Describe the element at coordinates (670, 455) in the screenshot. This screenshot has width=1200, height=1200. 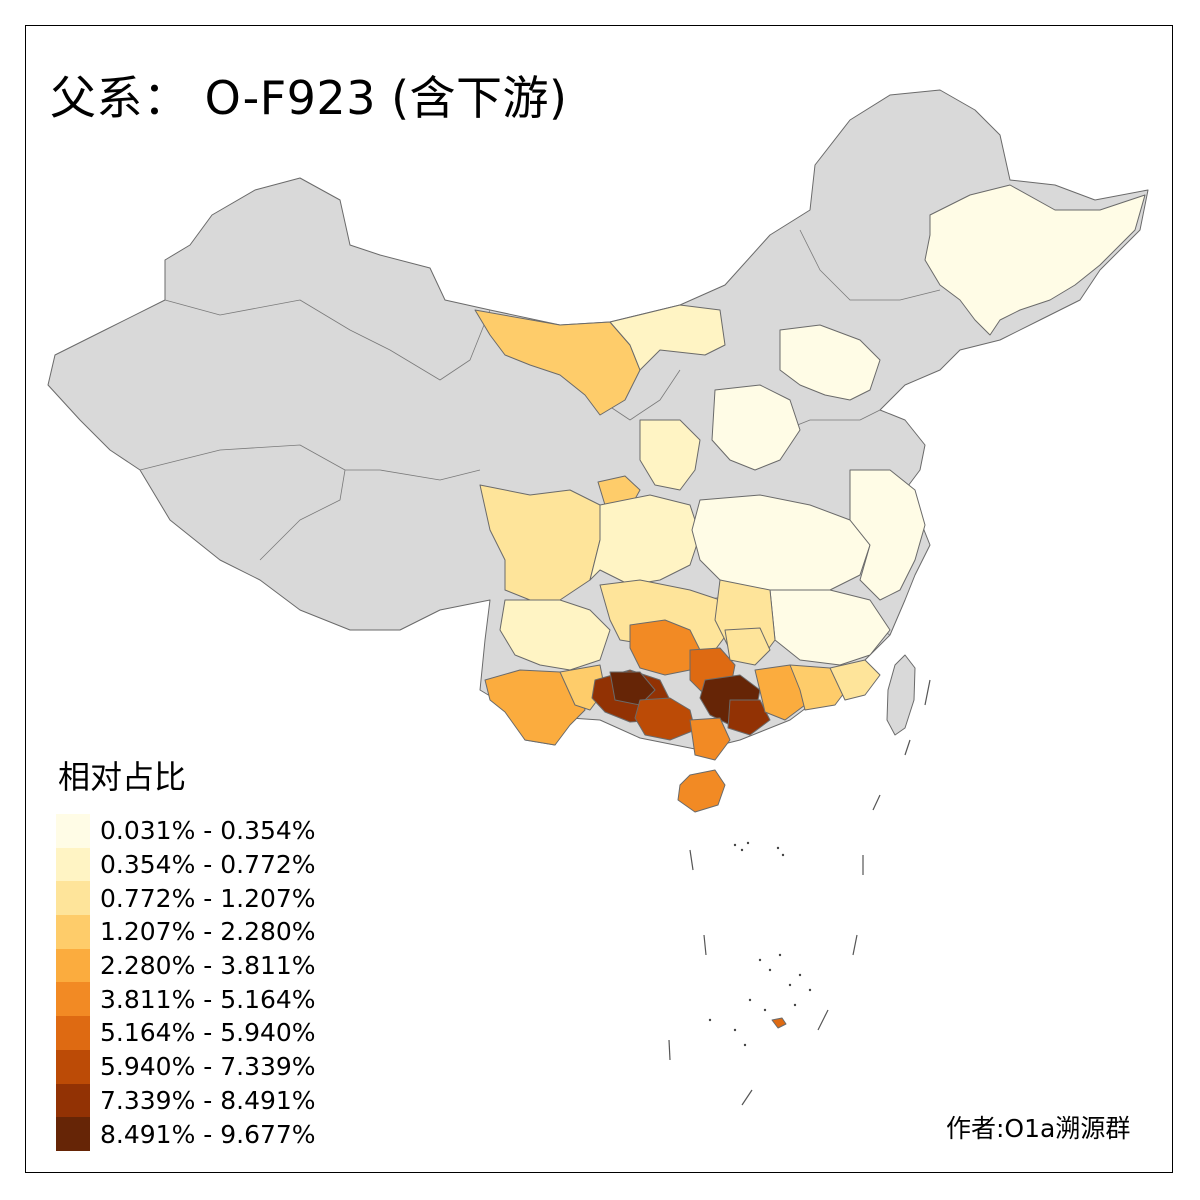
I see `region-shaanxi-north` at that location.